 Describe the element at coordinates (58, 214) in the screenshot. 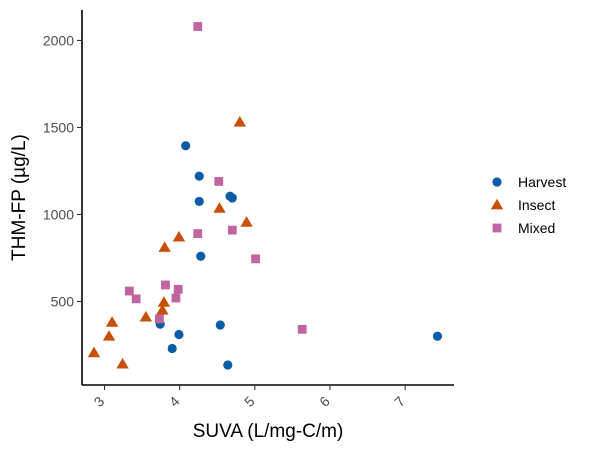

I see `y-tick-label: 1000` at that location.